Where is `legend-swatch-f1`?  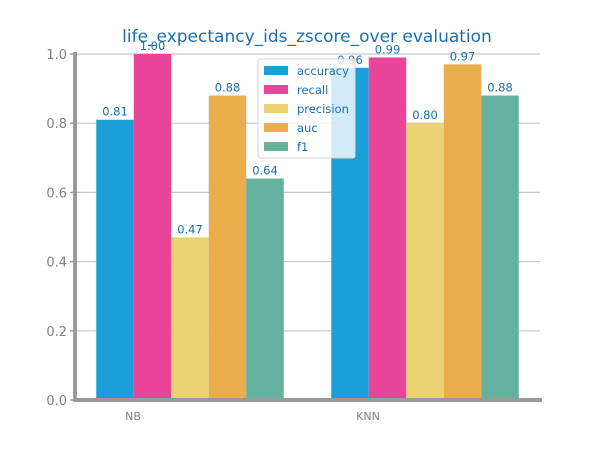 legend-swatch-f1 is located at coordinates (276, 146).